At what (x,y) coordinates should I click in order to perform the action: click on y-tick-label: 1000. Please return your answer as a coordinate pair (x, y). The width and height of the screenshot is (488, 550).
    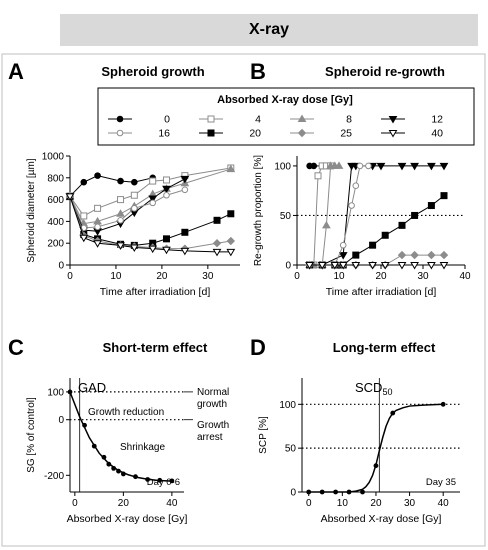
    Looking at the image, I should click on (53, 157).